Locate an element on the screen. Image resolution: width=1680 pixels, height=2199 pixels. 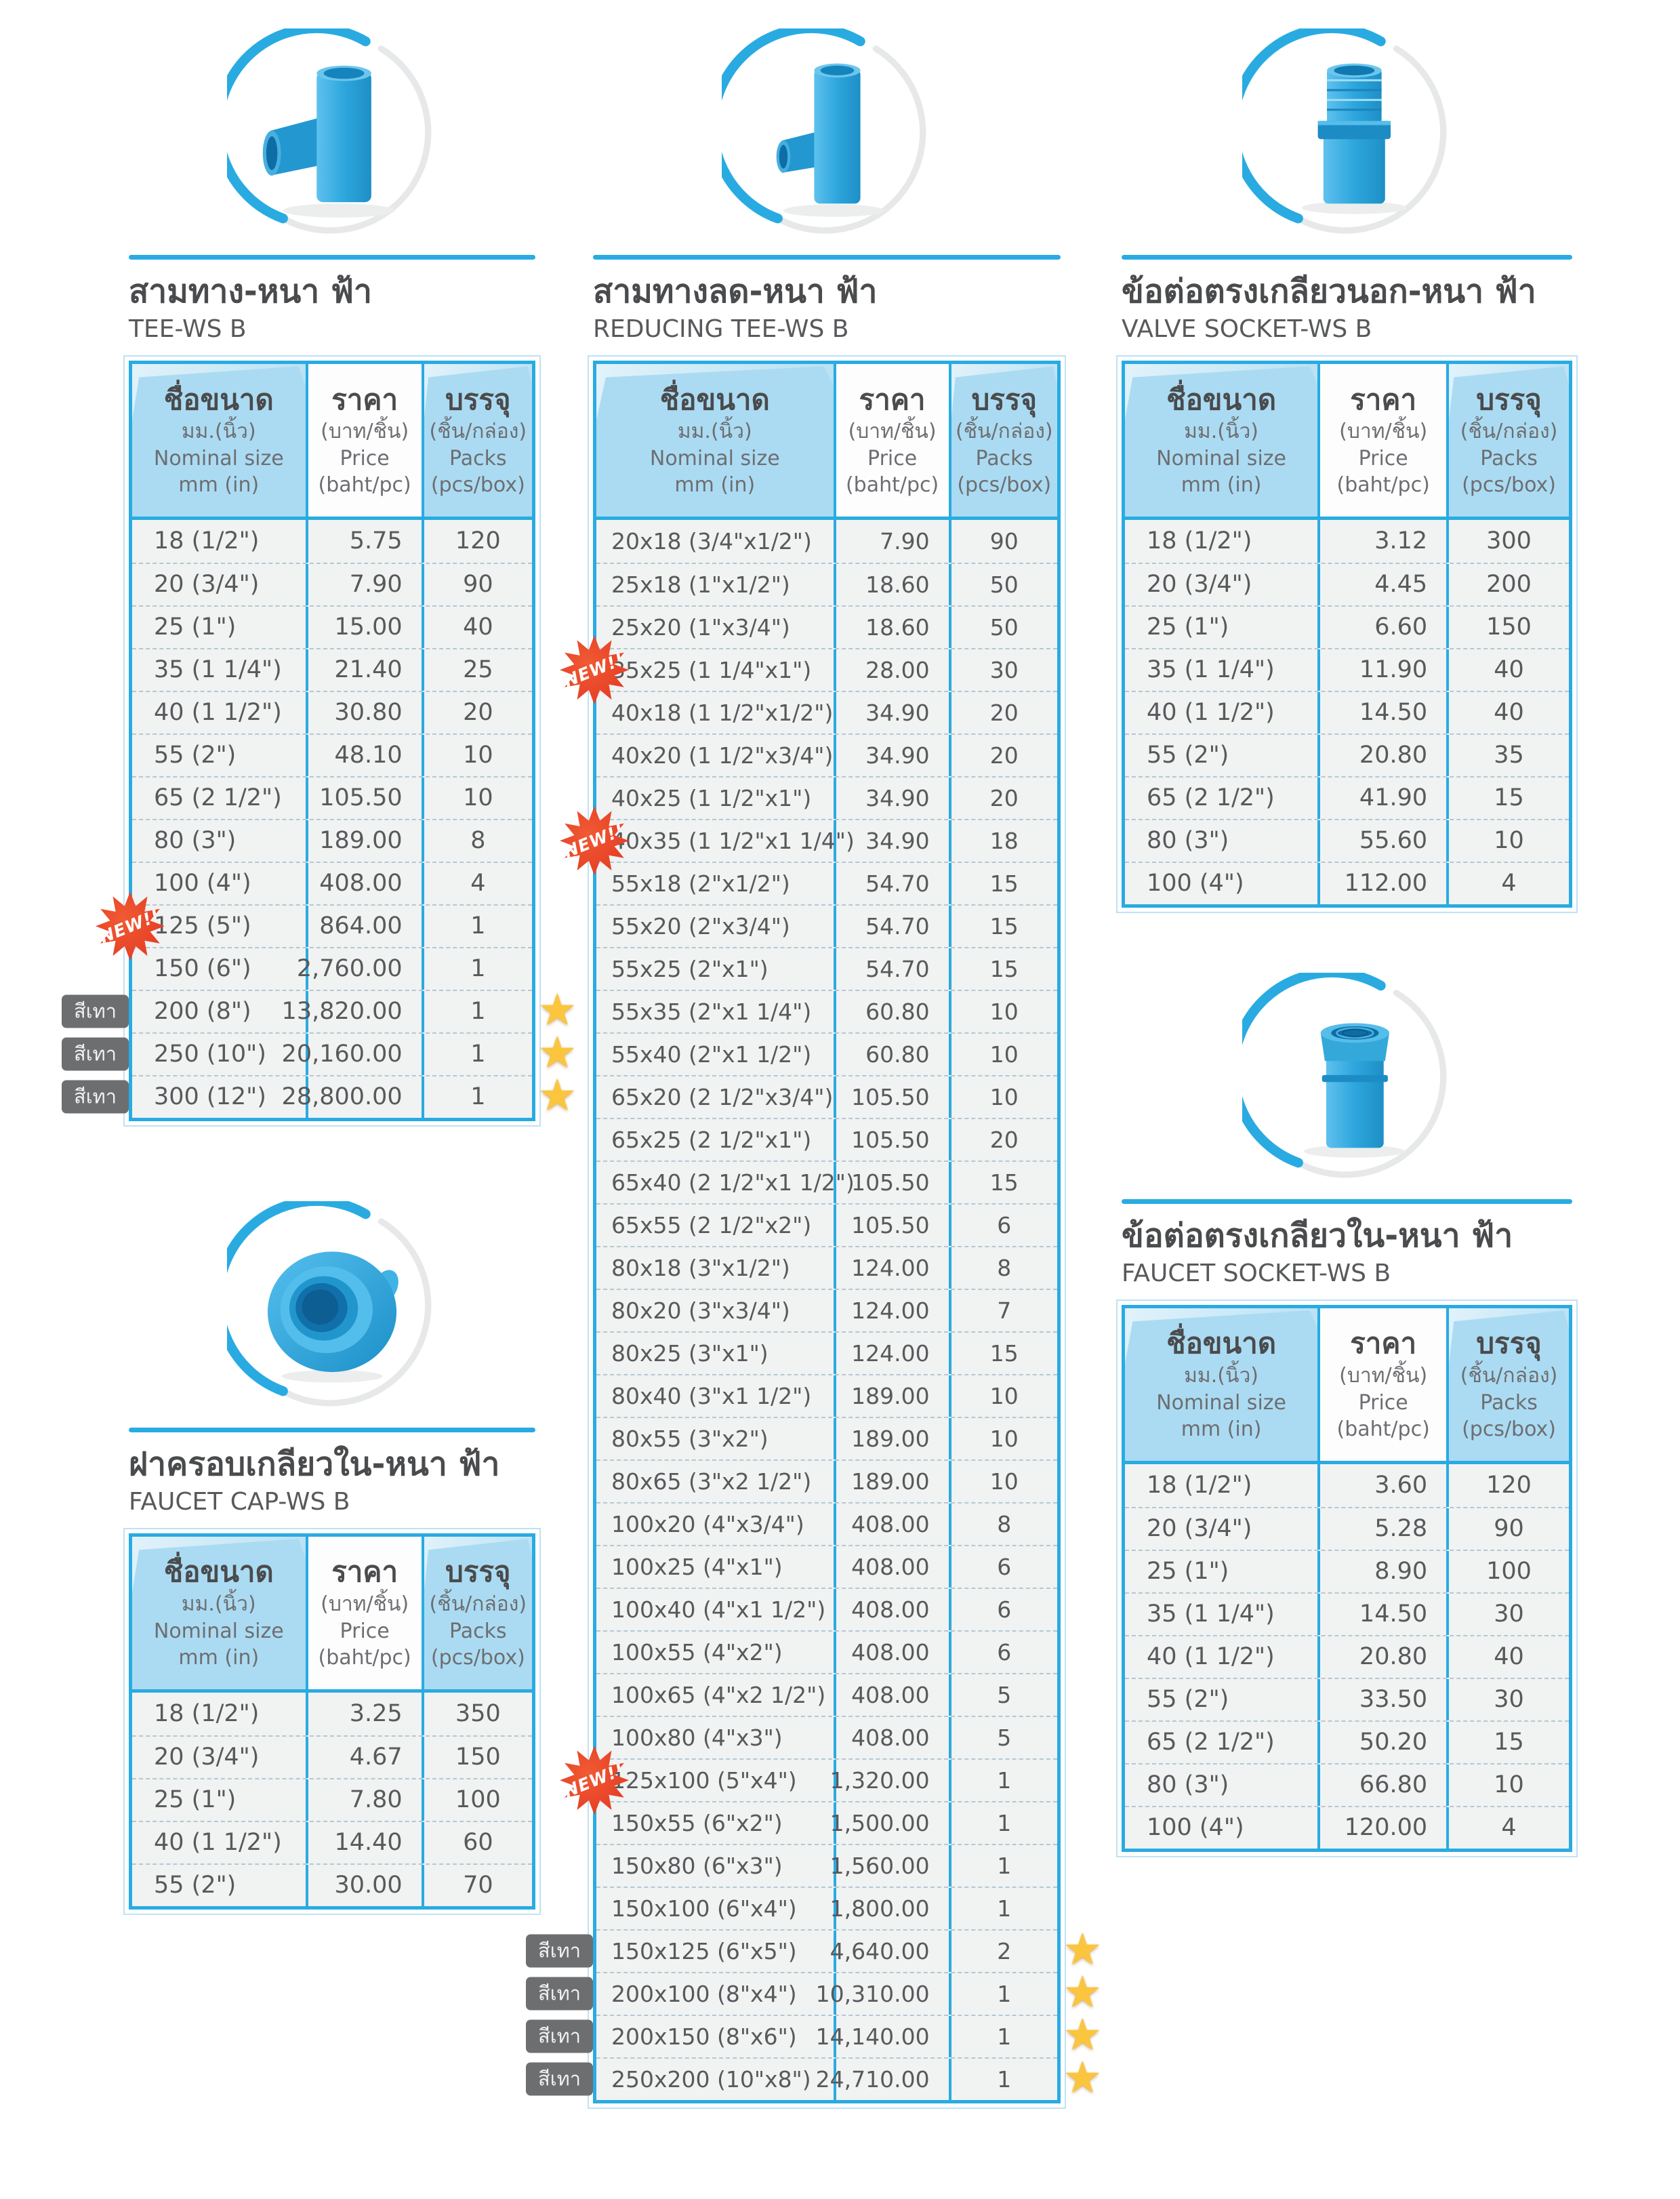
cell-price: 30.00 is located at coordinates (366, 1885).